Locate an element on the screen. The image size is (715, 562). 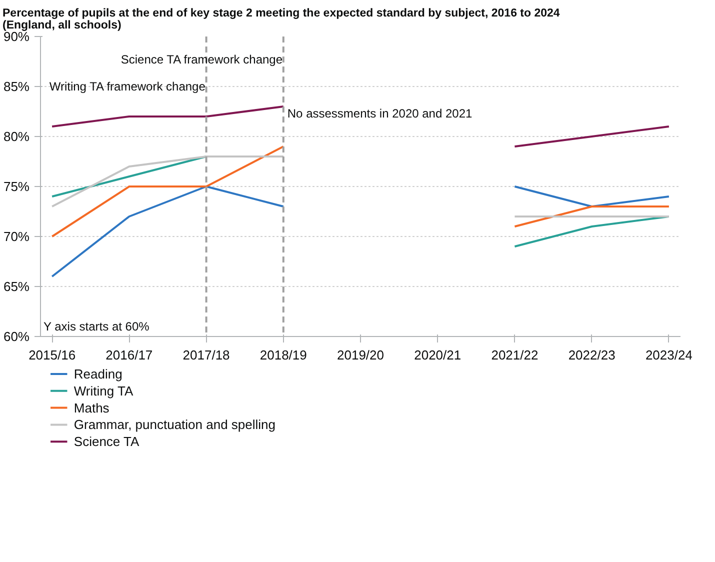
chart-title: Percentage of pupils at the end of key stage 2 meeting the expected standard by subject, 2016 to 2024 (England, all schools) is located at coordinates (281, 20).